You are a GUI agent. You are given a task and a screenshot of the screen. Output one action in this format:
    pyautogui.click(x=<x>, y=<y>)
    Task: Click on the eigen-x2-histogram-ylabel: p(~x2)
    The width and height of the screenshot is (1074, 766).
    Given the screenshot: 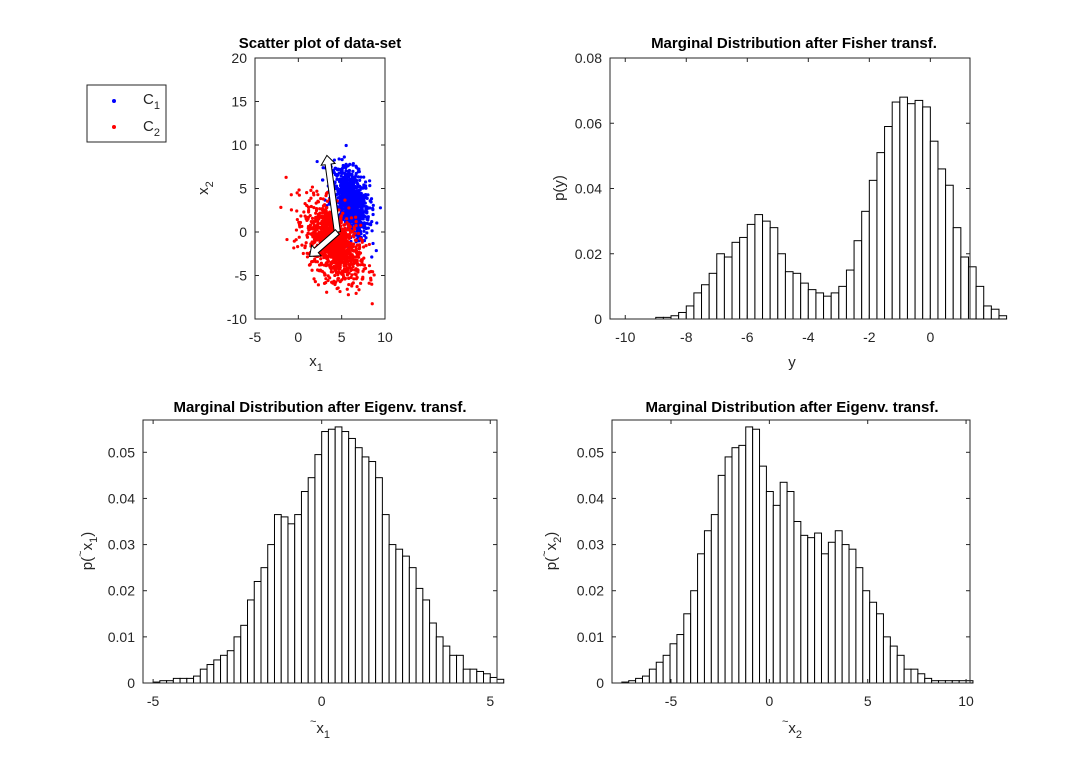 What is the action you would take?
    pyautogui.click(x=551, y=551)
    